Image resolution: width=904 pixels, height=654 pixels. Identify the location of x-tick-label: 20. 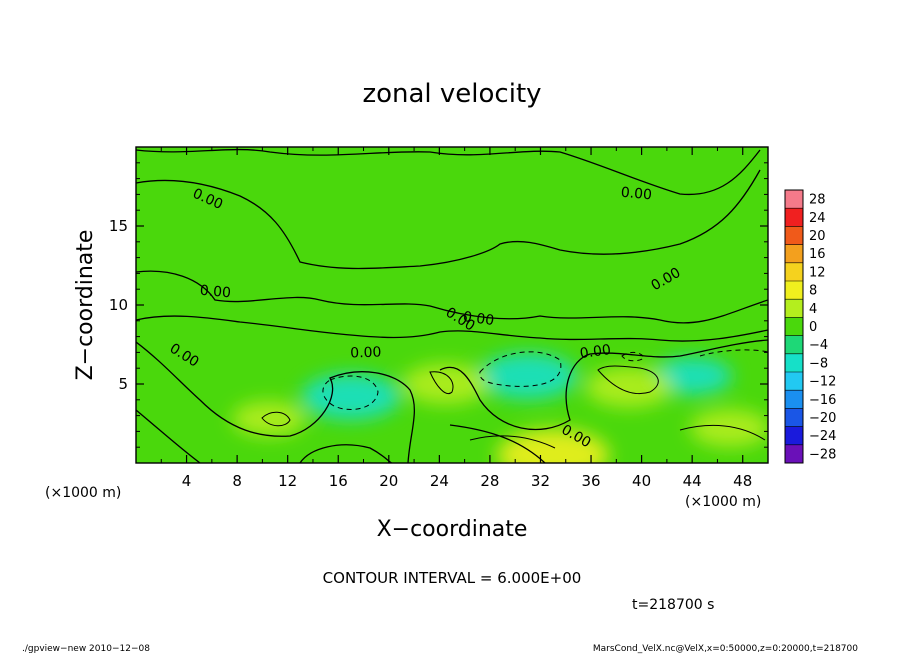
(388, 481).